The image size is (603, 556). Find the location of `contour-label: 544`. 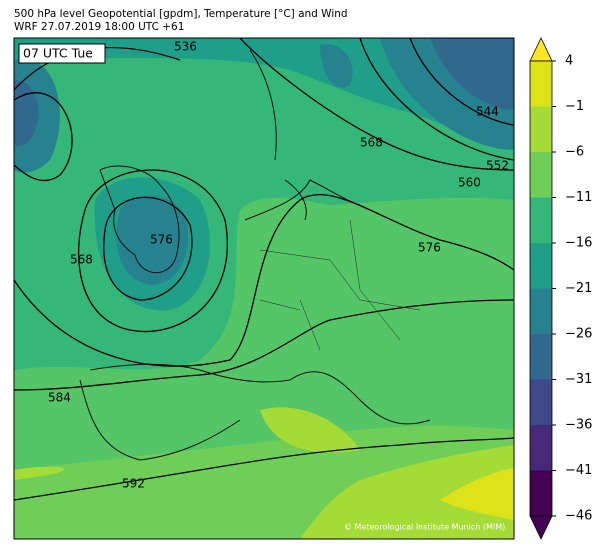

contour-label: 544 is located at coordinates (487, 112).